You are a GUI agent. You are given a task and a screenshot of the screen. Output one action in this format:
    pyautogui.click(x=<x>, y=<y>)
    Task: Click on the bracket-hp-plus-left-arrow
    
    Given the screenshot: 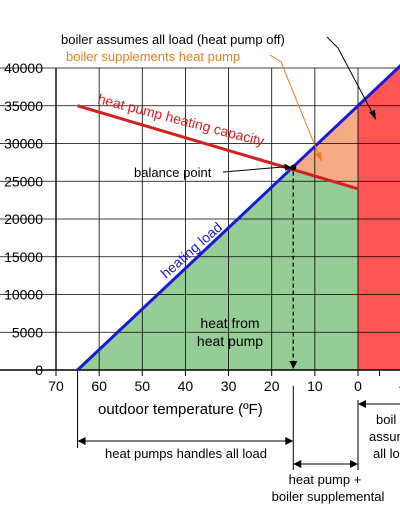 What is the action you would take?
    pyautogui.click(x=297, y=464)
    